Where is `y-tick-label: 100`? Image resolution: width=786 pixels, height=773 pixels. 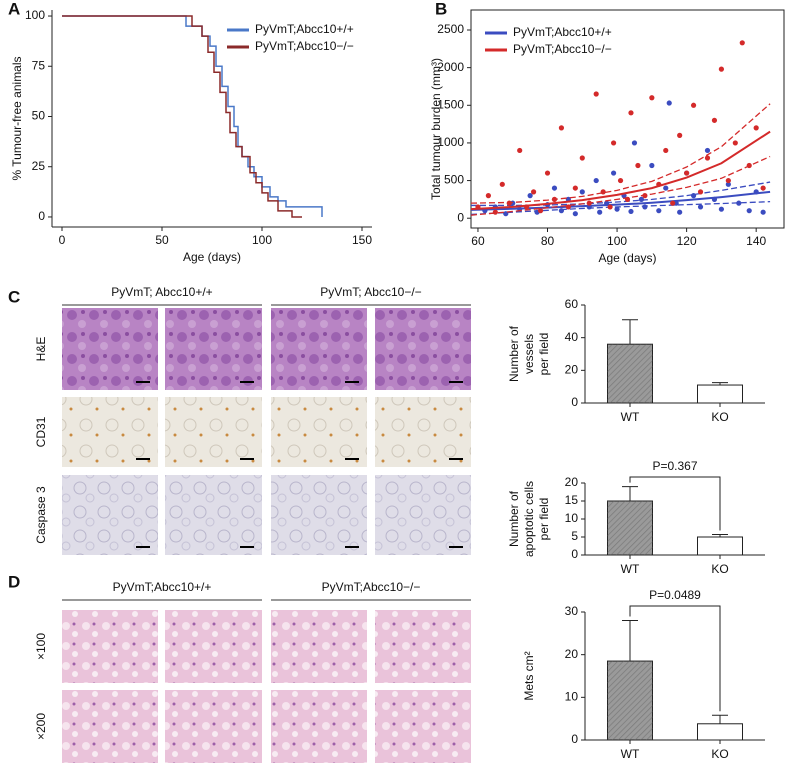
y-tick-label: 100 is located at coordinates (35, 15).